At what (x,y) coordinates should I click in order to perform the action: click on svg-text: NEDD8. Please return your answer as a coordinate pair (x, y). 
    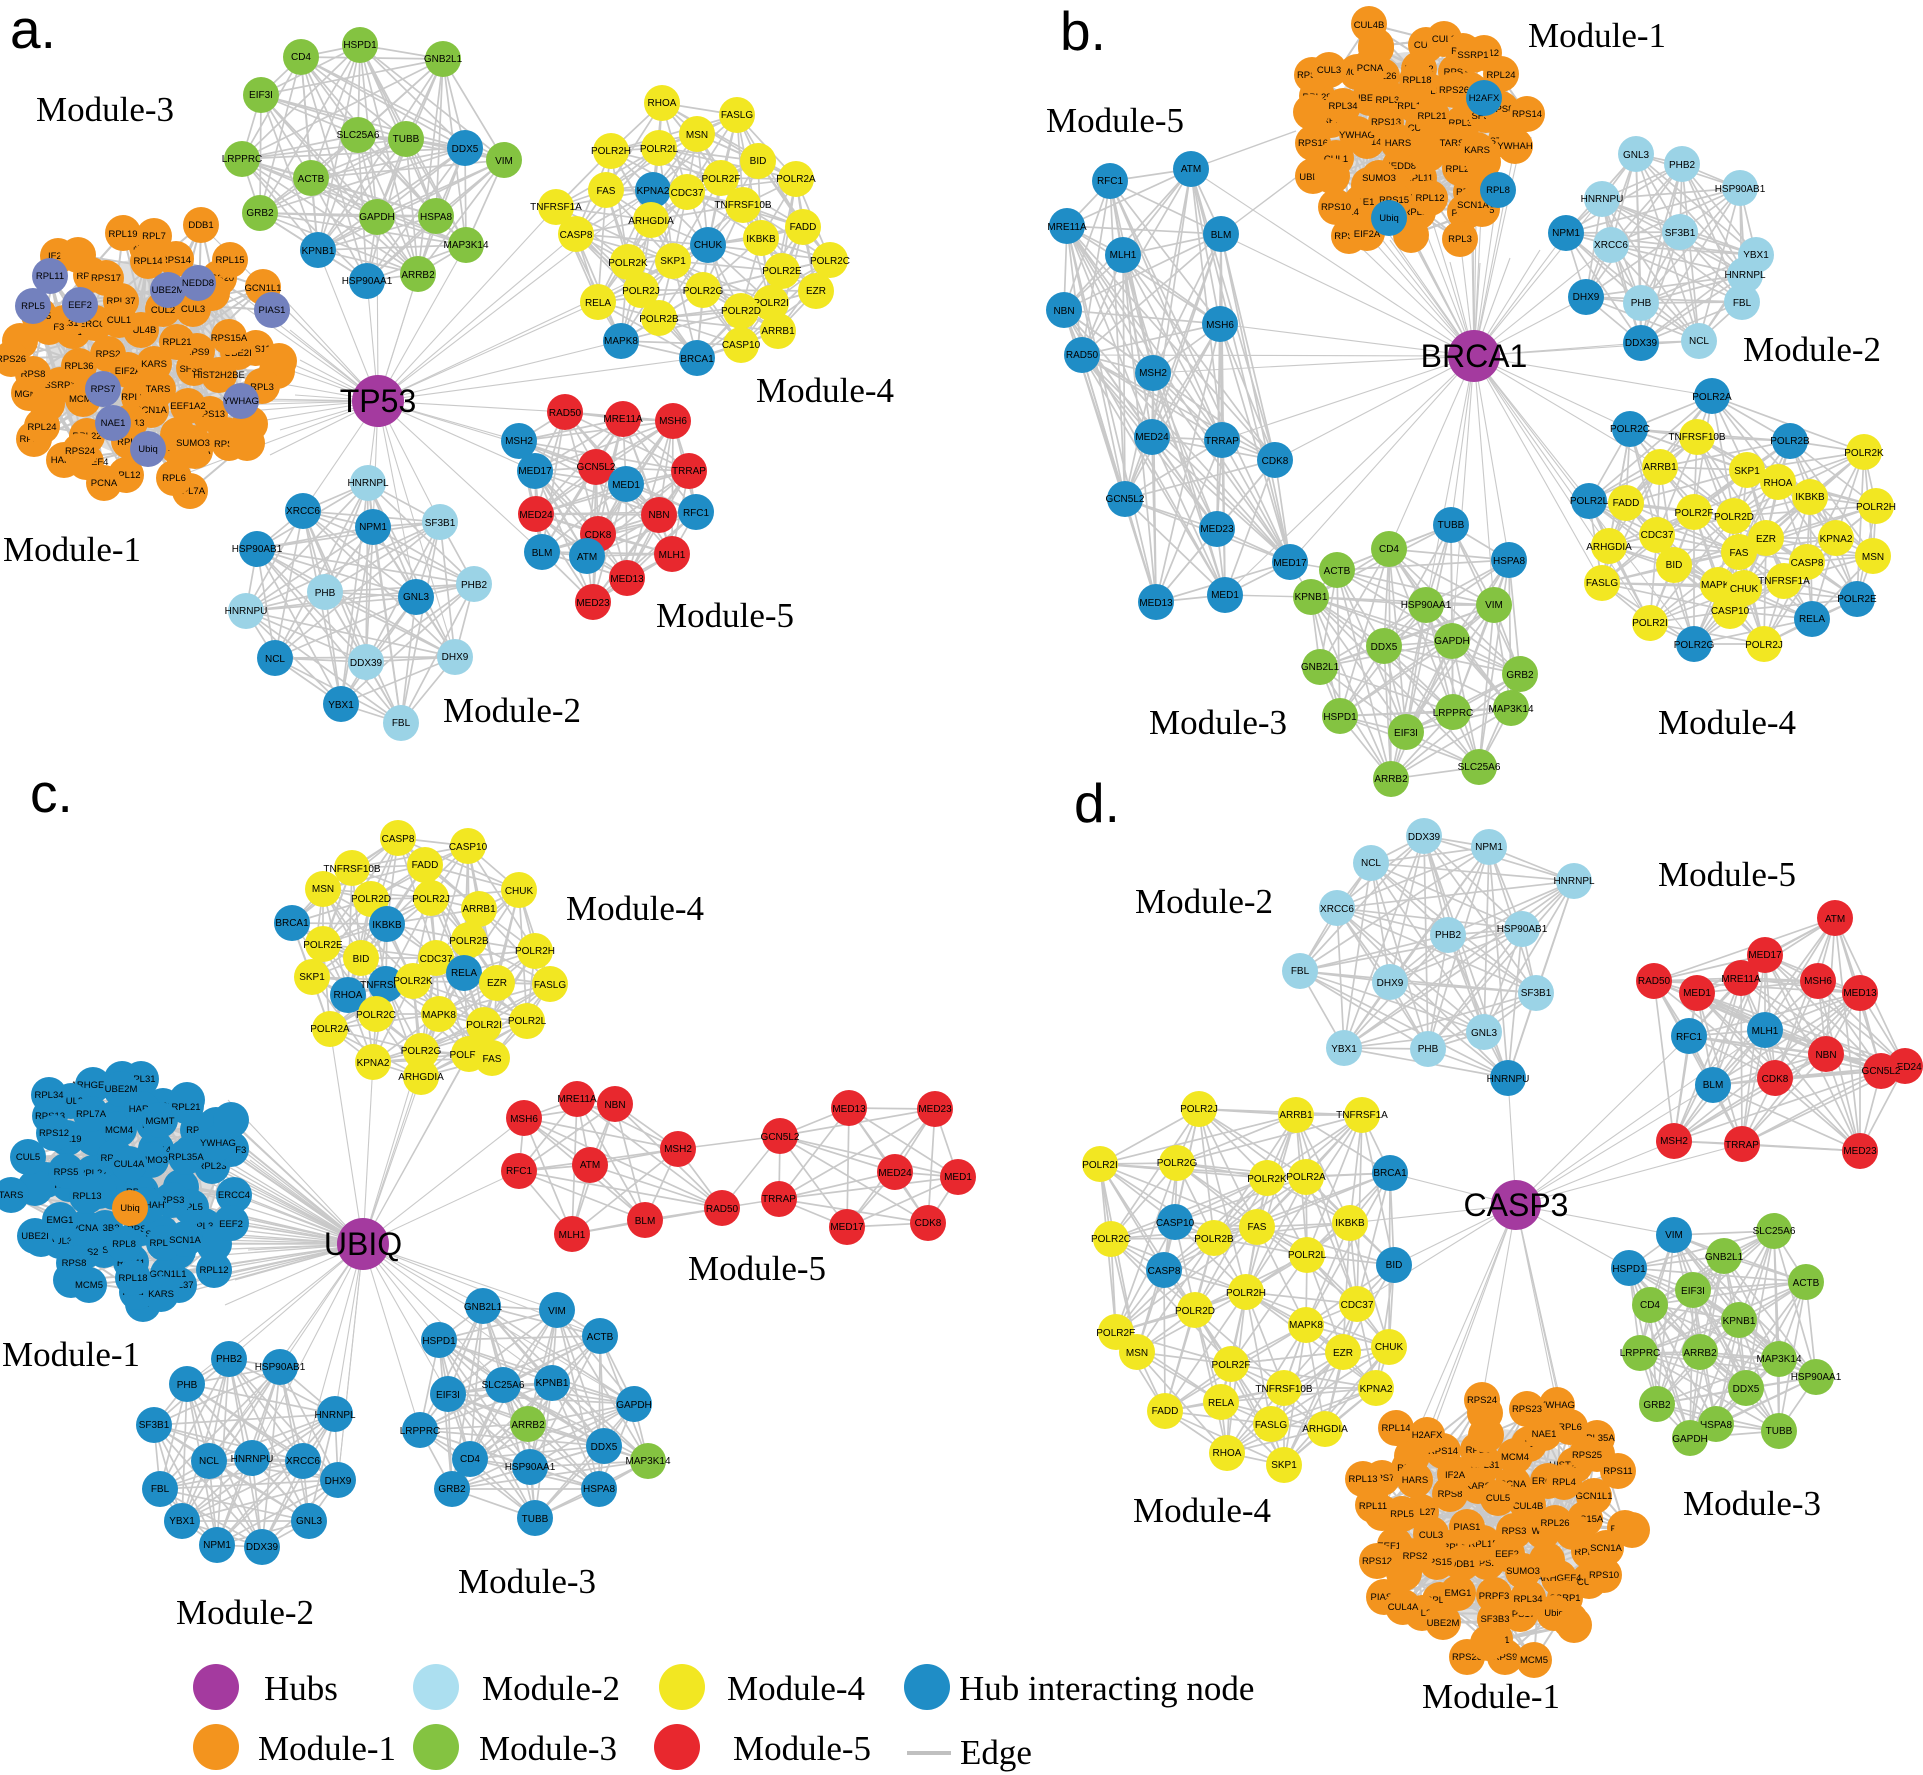
    Looking at the image, I should click on (1400, 166).